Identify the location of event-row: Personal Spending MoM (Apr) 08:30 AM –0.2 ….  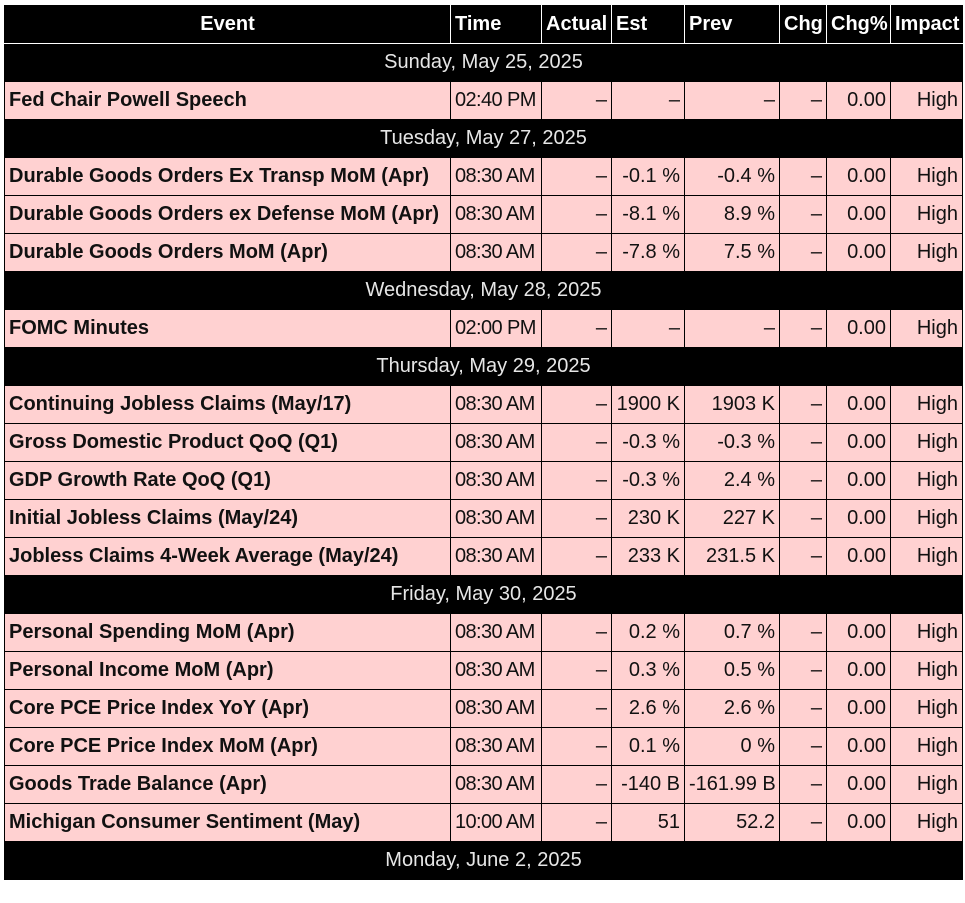
(483, 632).